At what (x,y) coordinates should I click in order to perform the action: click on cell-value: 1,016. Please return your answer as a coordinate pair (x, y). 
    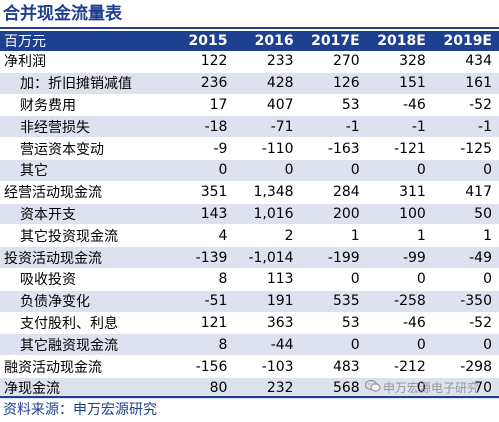
    Looking at the image, I should click on (267, 214).